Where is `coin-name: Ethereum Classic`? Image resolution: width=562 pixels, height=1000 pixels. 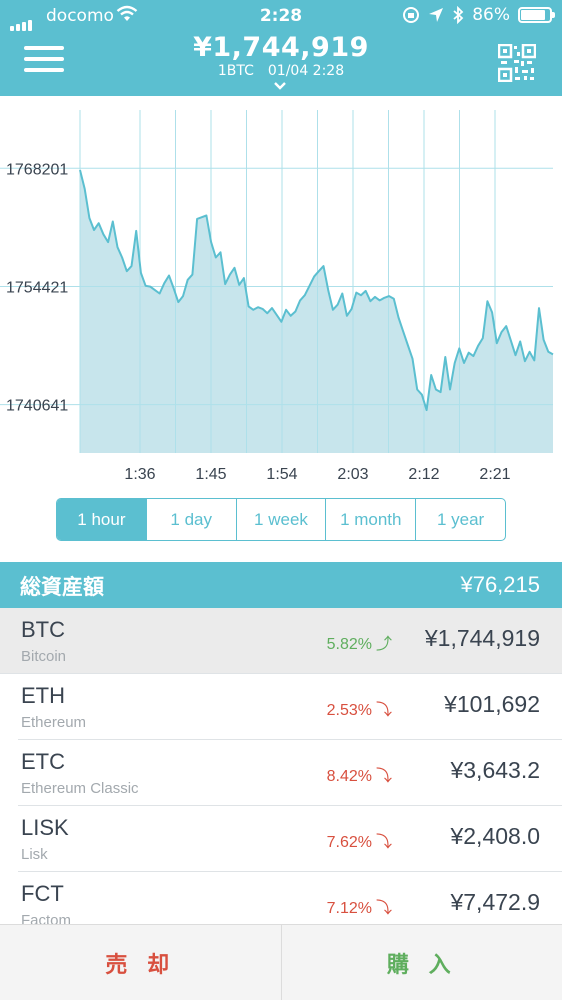 coin-name: Ethereum Classic is located at coordinates (80, 788).